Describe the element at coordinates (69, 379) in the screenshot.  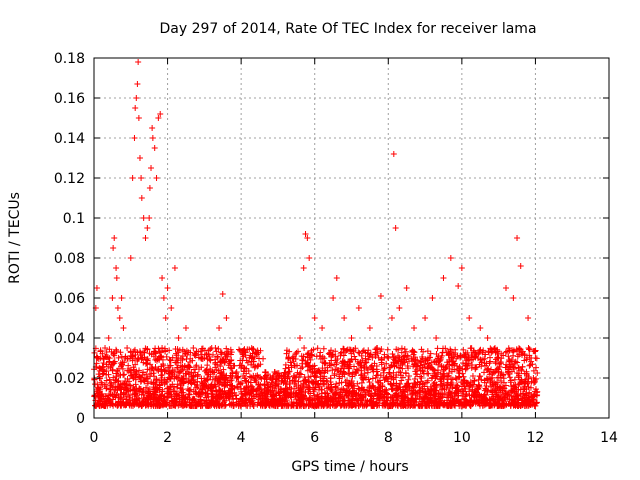
I see `y-tick-label: 0.02` at that location.